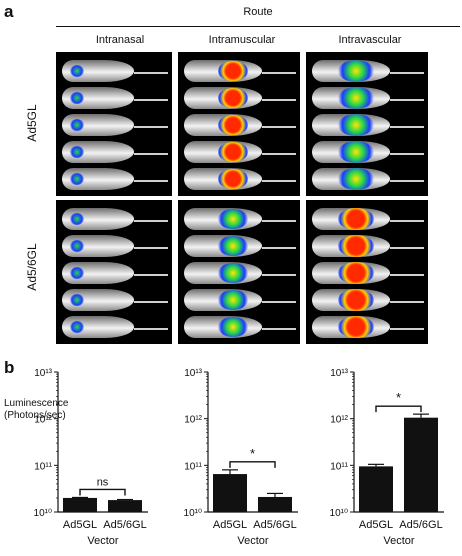  What do you see at coordinates (120, 40) in the screenshot?
I see `column-header-intranasal: Intranasal` at bounding box center [120, 40].